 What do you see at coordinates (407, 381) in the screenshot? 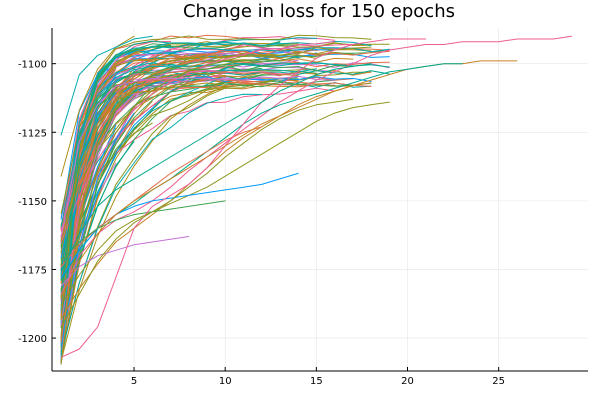
I see `x-tick-label: 20` at bounding box center [407, 381].